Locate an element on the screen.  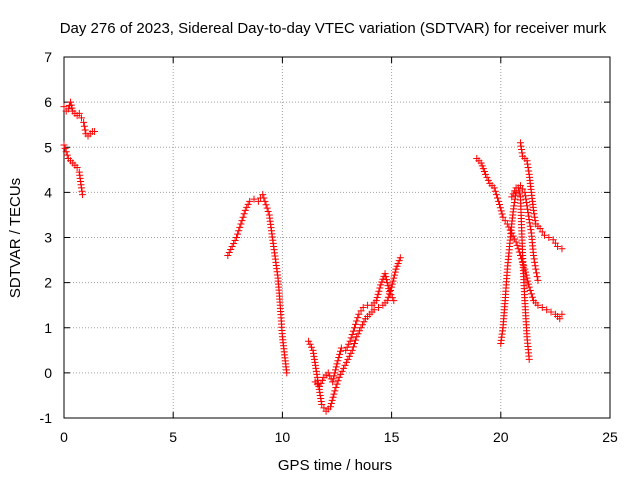
x-tick-label: 10 is located at coordinates (283, 437).